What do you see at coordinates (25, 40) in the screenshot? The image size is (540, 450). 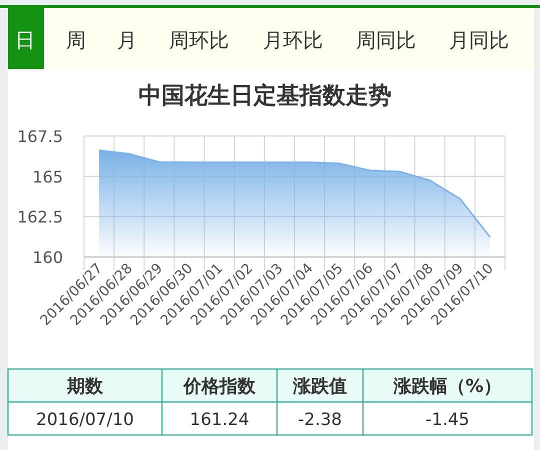 I see `text: 日` at bounding box center [25, 40].